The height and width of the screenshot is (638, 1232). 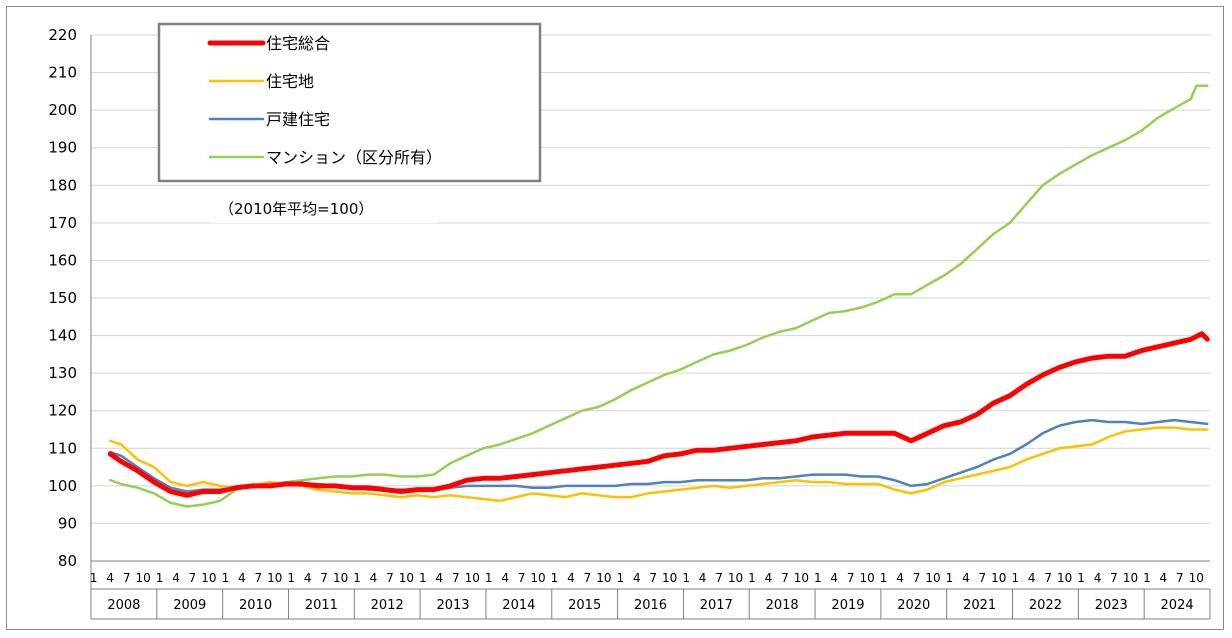 I want to click on legend-label: 住宅総合, so click(x=298, y=43).